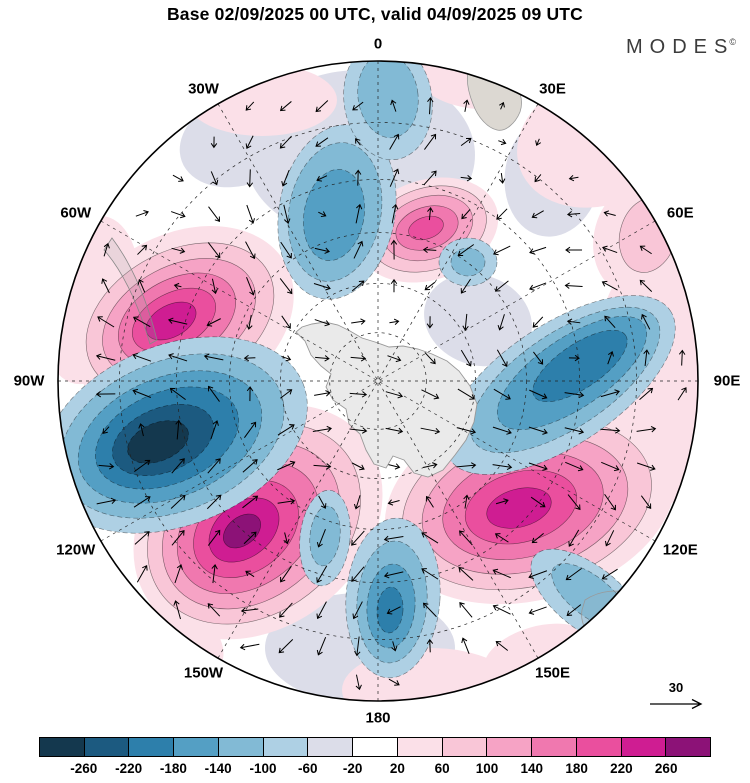 The height and width of the screenshot is (783, 750). Describe the element at coordinates (727, 381) in the screenshot. I see `lon-label-90E: 90E` at that location.